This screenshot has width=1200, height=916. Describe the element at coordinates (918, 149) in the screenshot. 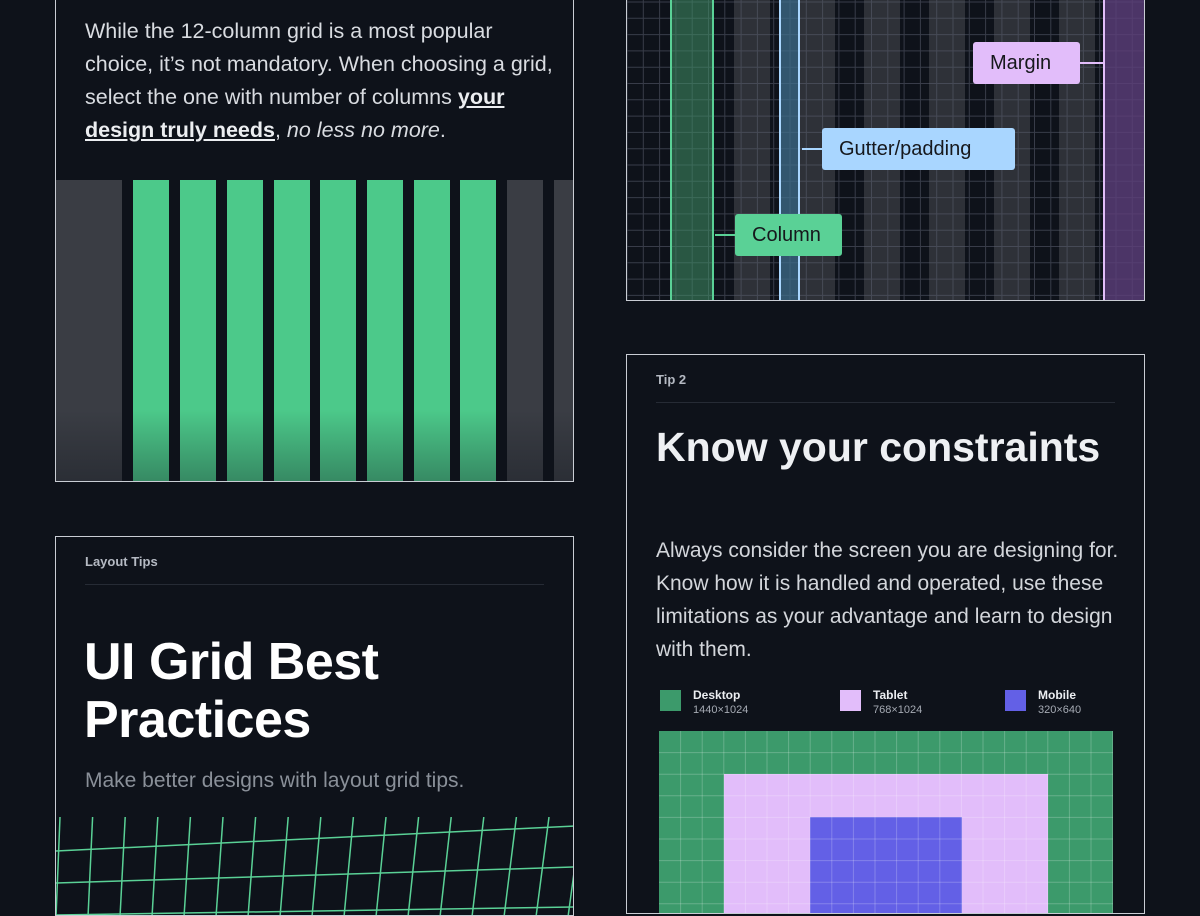

I see `gutter-callout: Gutter/padding` at that location.